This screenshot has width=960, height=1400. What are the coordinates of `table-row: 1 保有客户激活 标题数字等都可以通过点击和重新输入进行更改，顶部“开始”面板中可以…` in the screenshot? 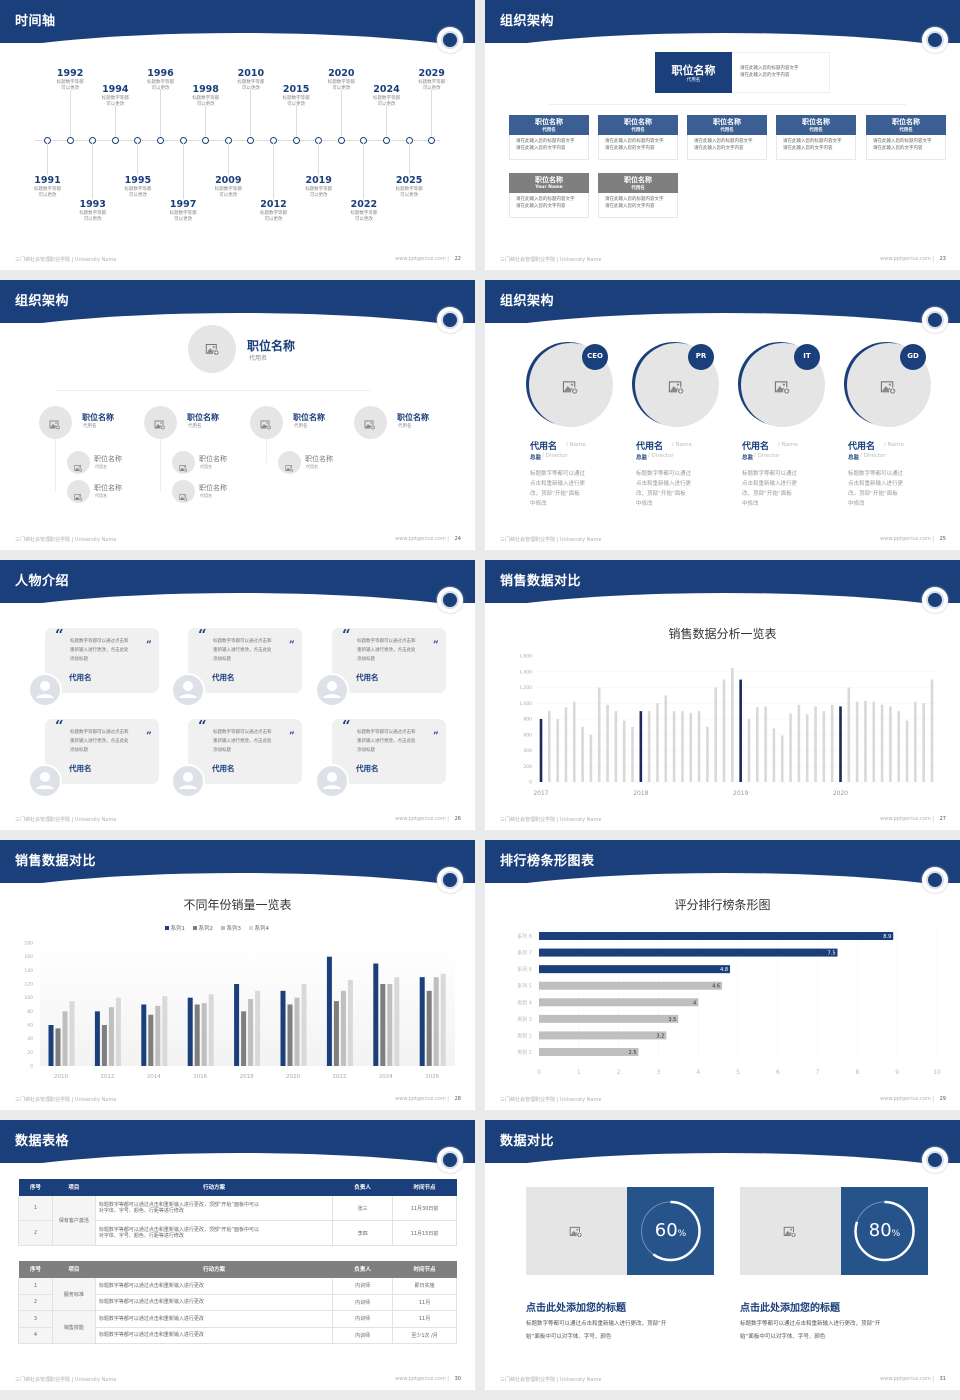 It's located at (237, 1220).